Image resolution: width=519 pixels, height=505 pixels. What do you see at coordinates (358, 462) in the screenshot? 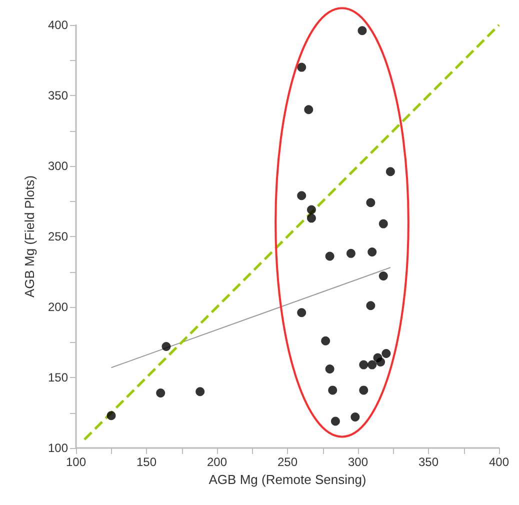
I see `x-tick-label: 300` at bounding box center [358, 462].